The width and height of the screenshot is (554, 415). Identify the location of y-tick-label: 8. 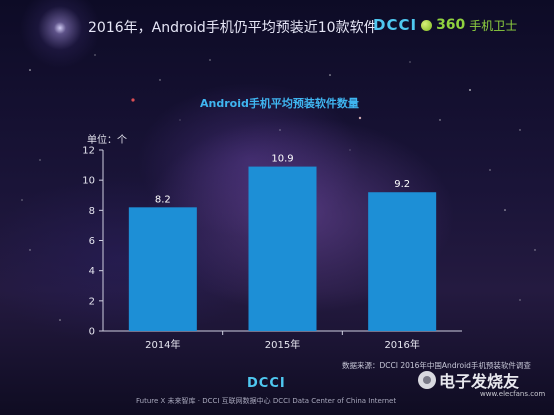
(92, 211).